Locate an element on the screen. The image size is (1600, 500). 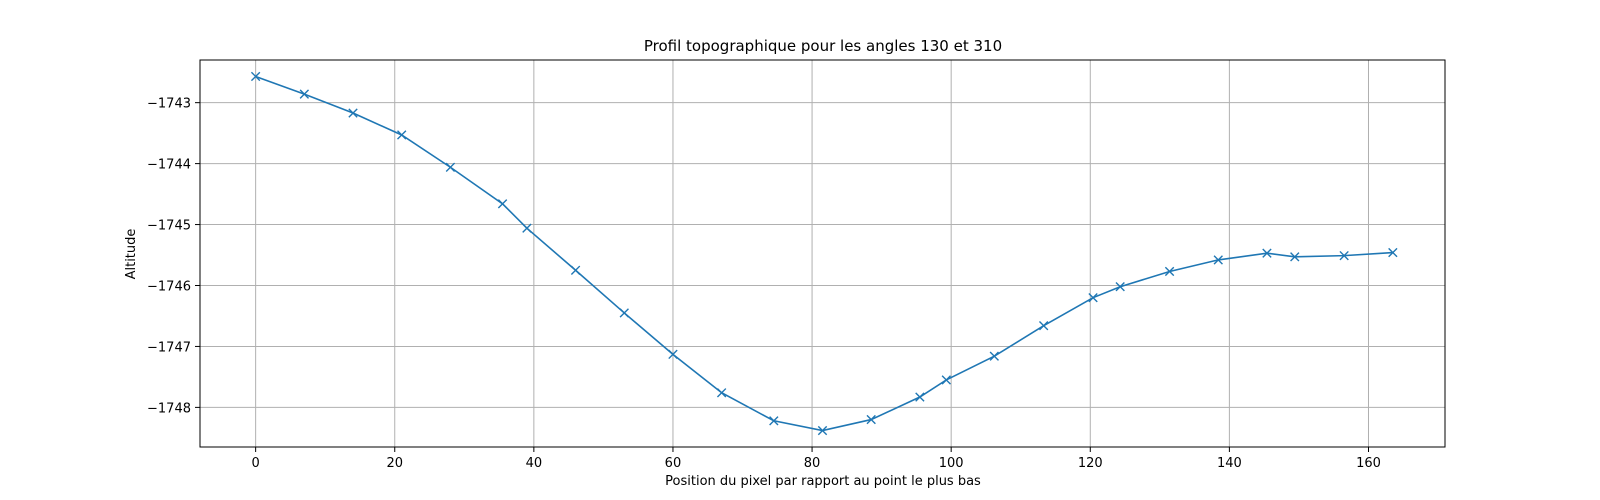
x-tick-label: 20 is located at coordinates (394, 463).